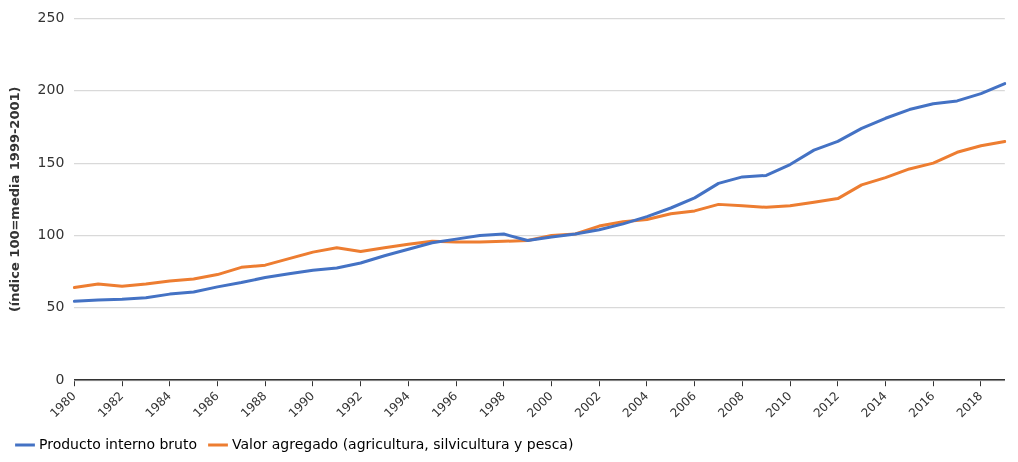  Describe the element at coordinates (60, 378) in the screenshot. I see `y-tick-label: 0` at that location.